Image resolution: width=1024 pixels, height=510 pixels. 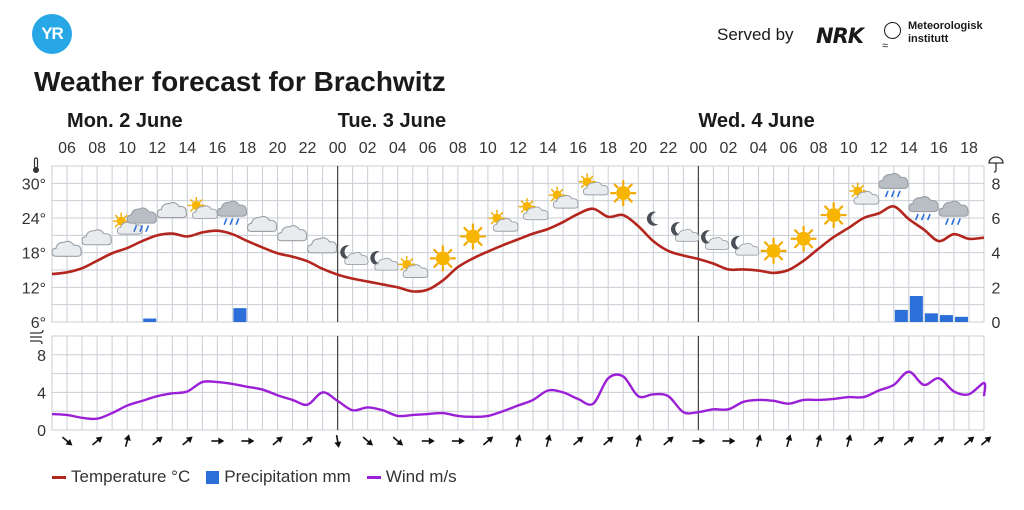 I want to click on cloud-icon, so click(x=322, y=245).